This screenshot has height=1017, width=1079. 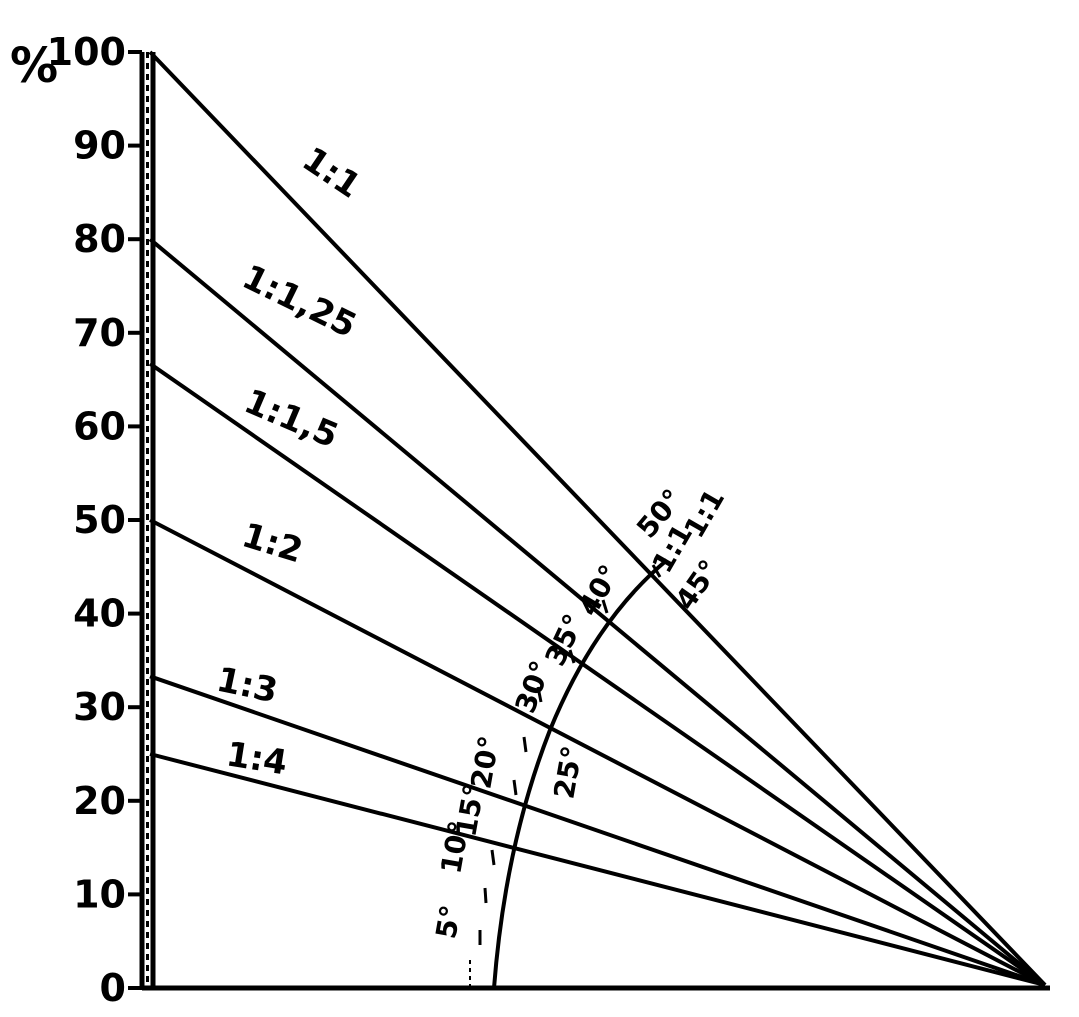 What do you see at coordinates (99, 520) in the screenshot?
I see `axis-tick-label: 50` at bounding box center [99, 520].